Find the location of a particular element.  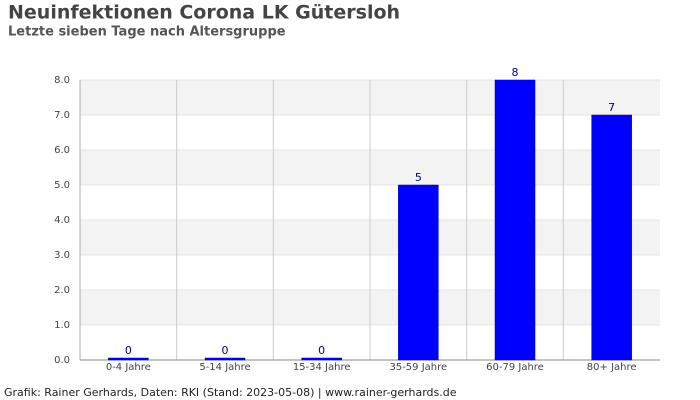

chart-title: Neuinfektionen Corona LK Gütersloh is located at coordinates (204, 13).